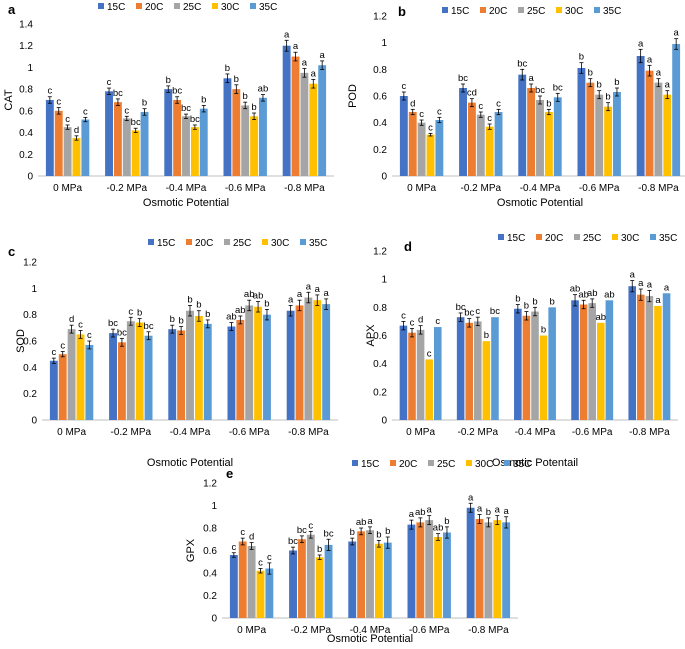 This screenshot has height=649, width=685. What do you see at coordinates (67, 188) in the screenshot?
I see `x-tick-label: 0 MPa` at bounding box center [67, 188].